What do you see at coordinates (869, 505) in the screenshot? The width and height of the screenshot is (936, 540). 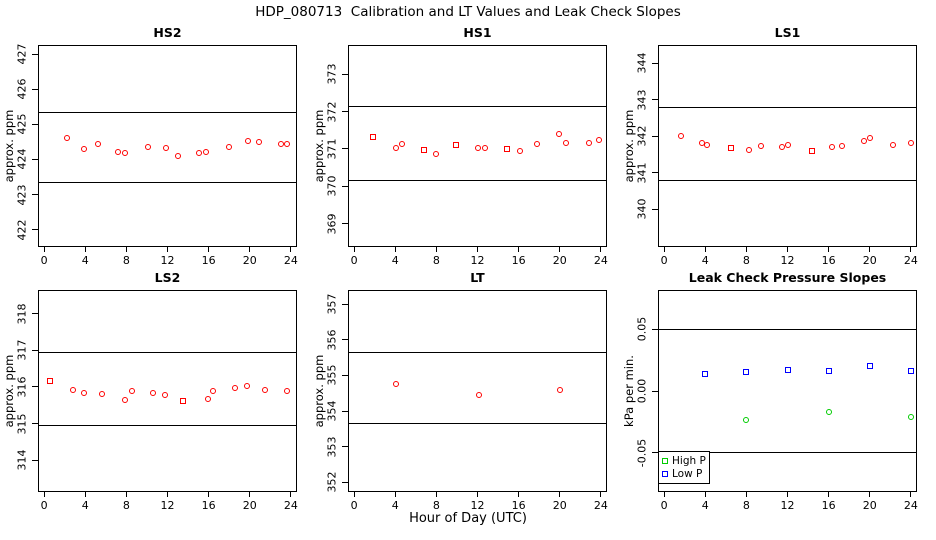 I see `x-tick-label: 20` at bounding box center [869, 505].